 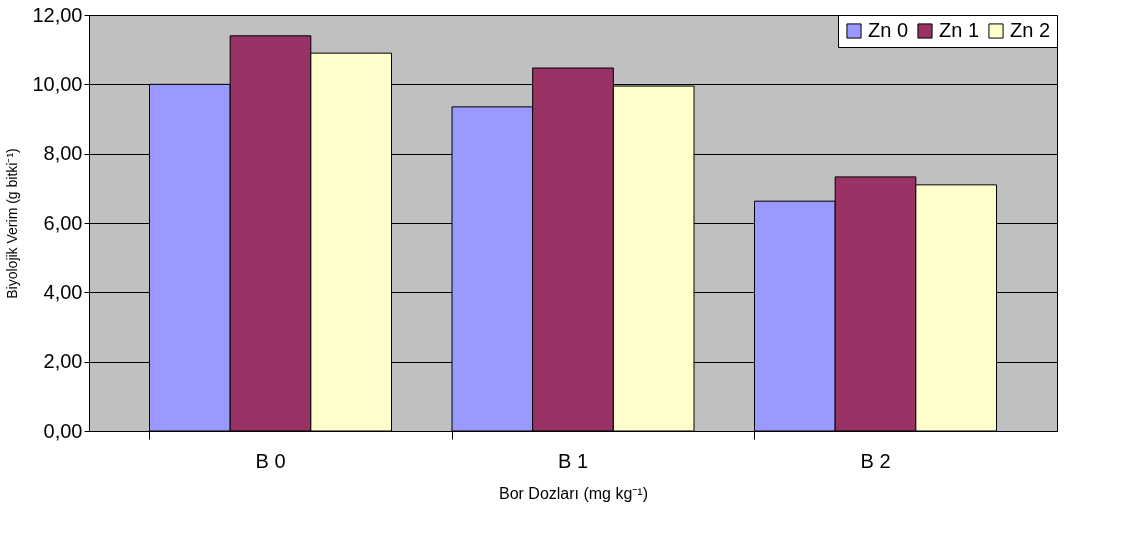 I want to click on legend-label: Zn 0, so click(x=888, y=30).